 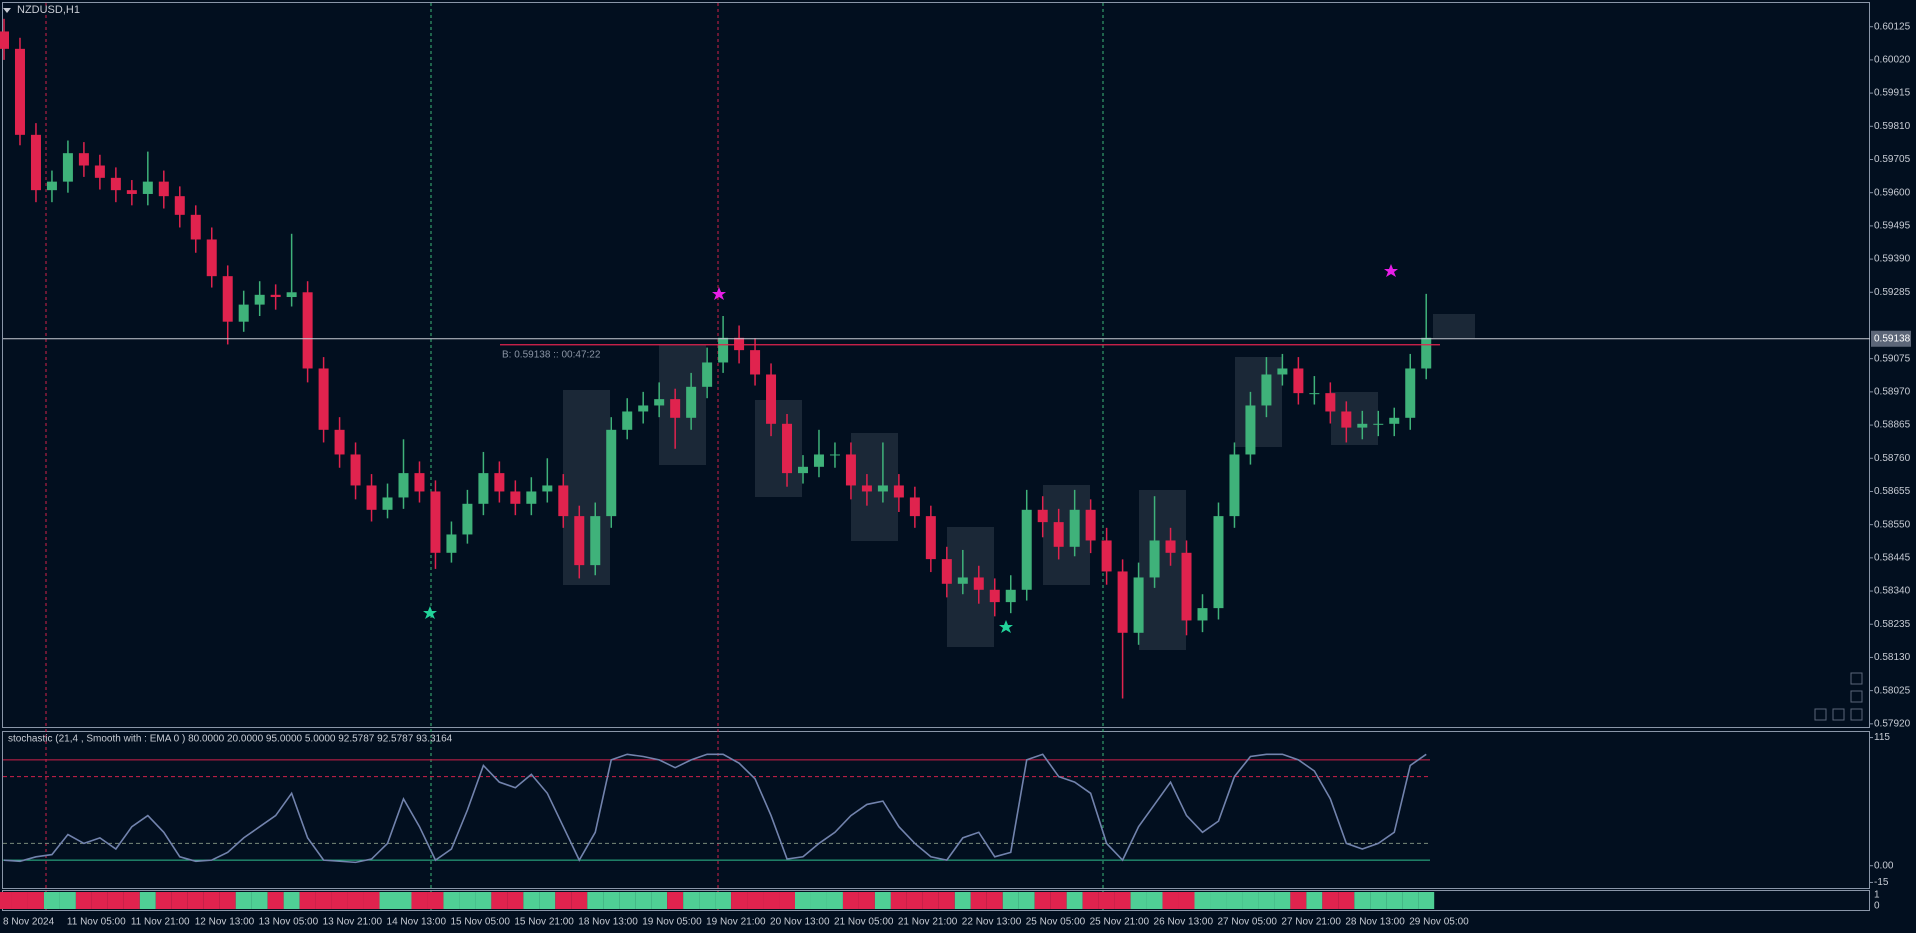 What do you see at coordinates (1892, 226) in the screenshot?
I see `y-tick-label: 0.59495` at bounding box center [1892, 226].